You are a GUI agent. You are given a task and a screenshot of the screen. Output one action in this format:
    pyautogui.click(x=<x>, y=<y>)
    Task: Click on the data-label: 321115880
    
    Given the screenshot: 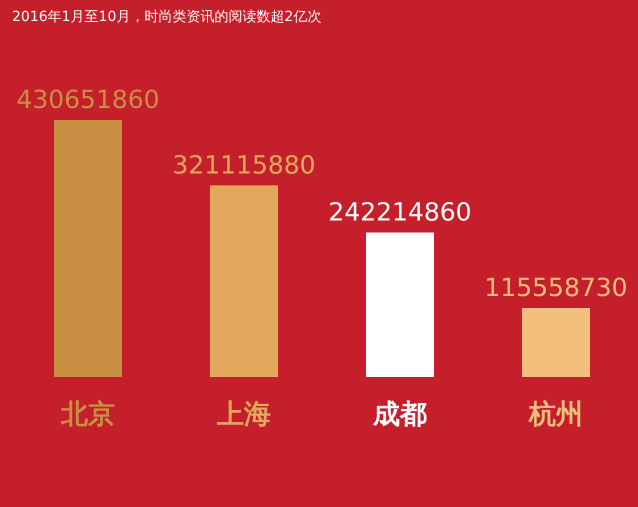 What is the action you would take?
    pyautogui.click(x=244, y=165)
    